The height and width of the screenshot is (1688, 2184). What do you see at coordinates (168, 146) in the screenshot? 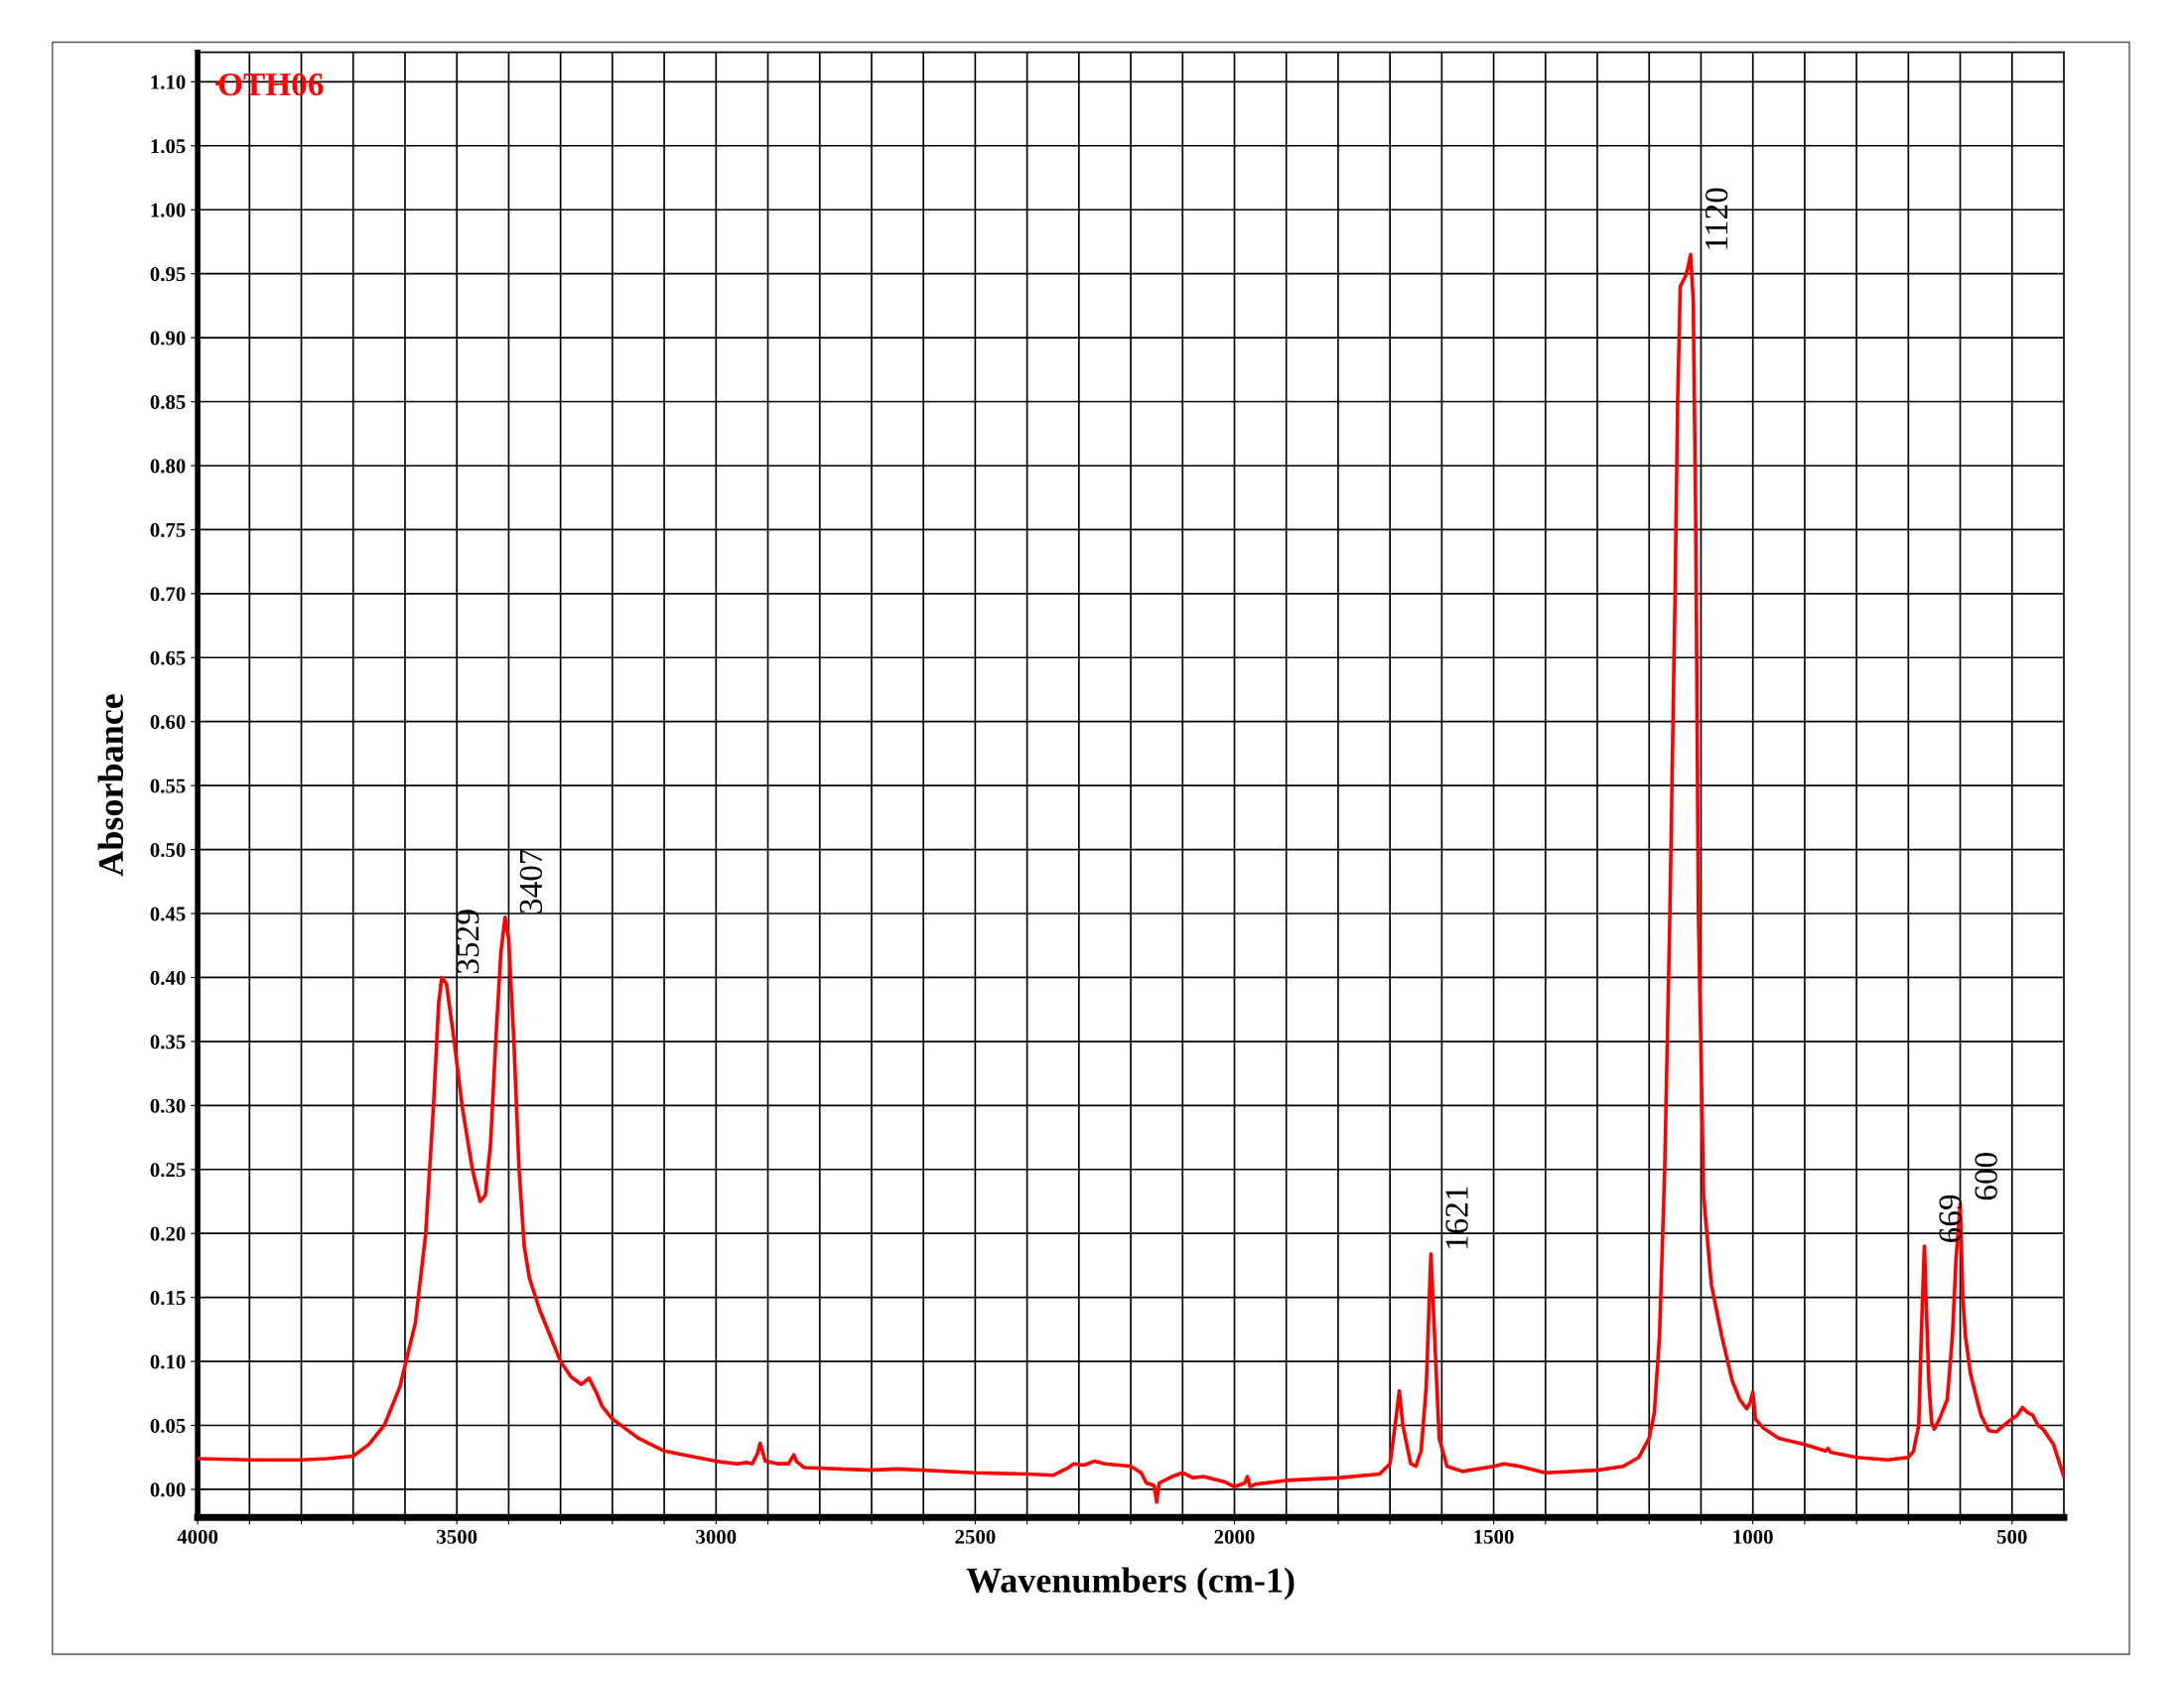
I see `y-tick-label: 1.05` at bounding box center [168, 146].